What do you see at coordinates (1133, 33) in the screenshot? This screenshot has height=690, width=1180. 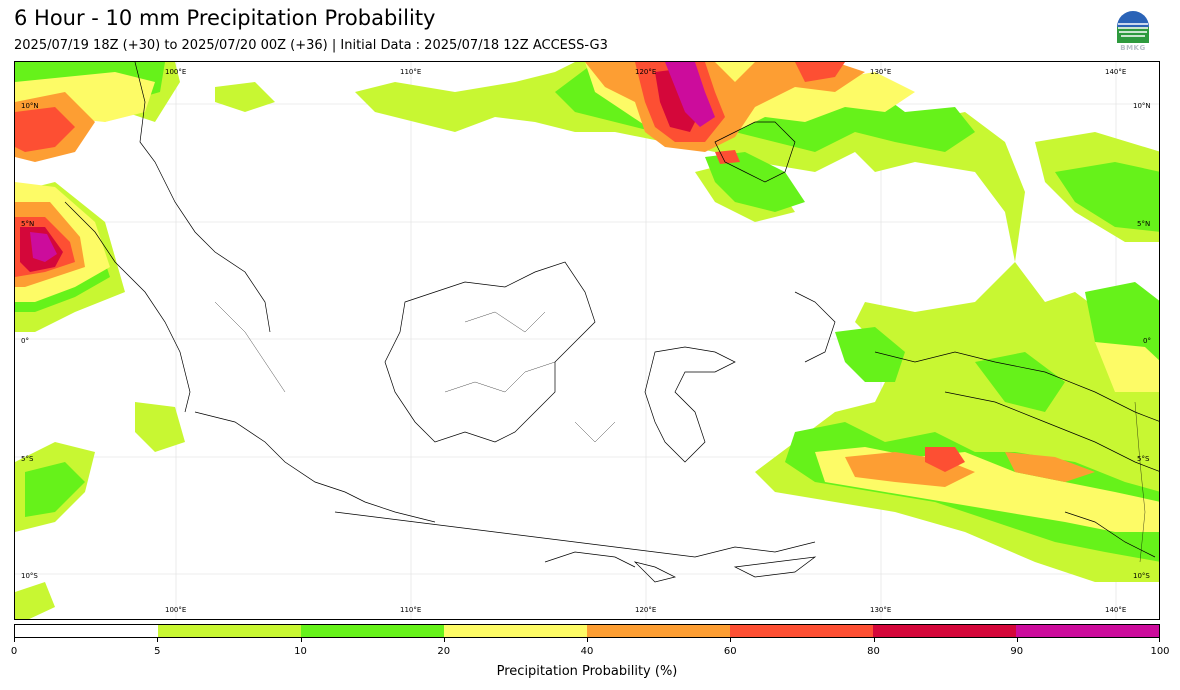 I see `bmkg-logo` at bounding box center [1133, 33].